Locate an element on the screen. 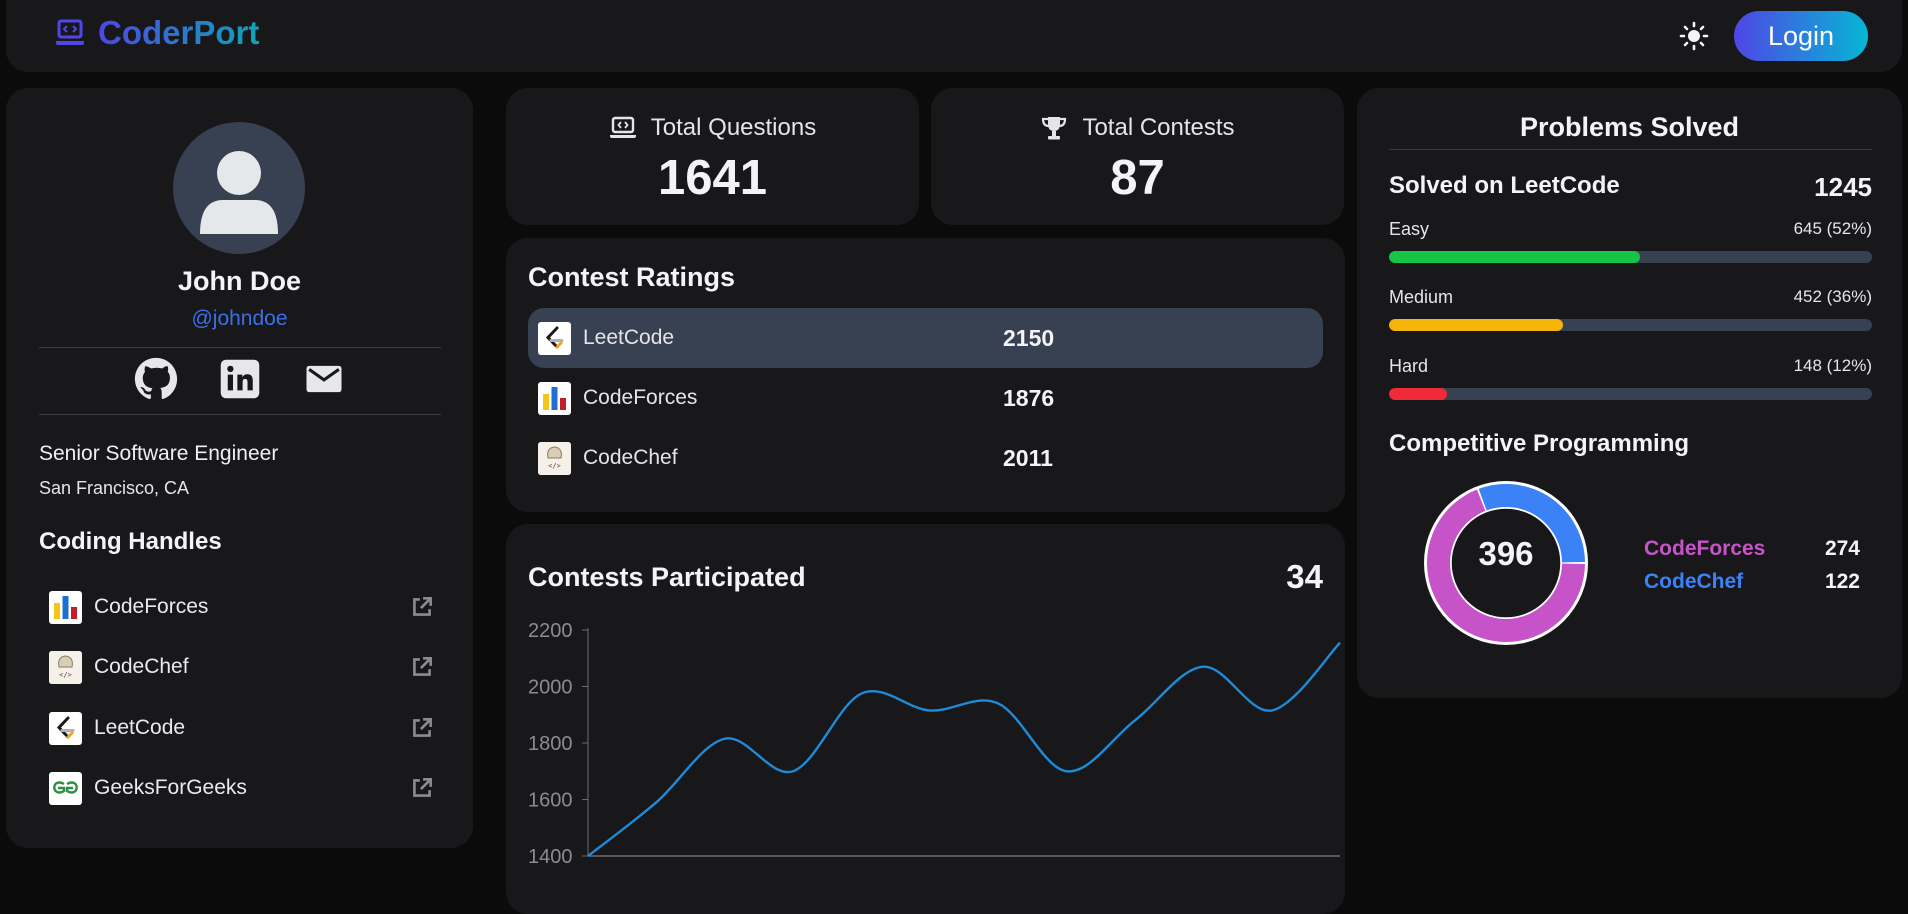  user-handle-link: @johndoe is located at coordinates (239, 318).